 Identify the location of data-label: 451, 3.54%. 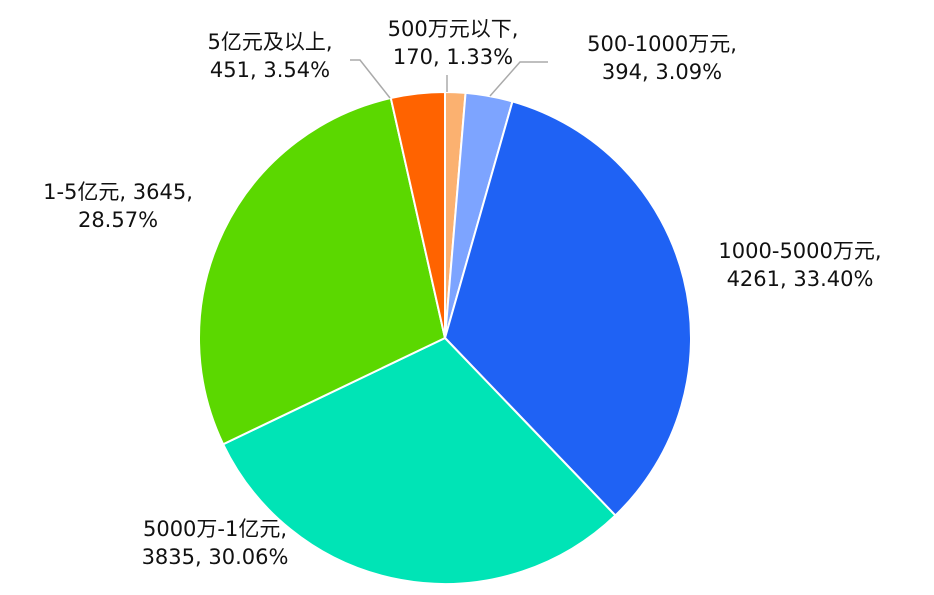
(270, 70).